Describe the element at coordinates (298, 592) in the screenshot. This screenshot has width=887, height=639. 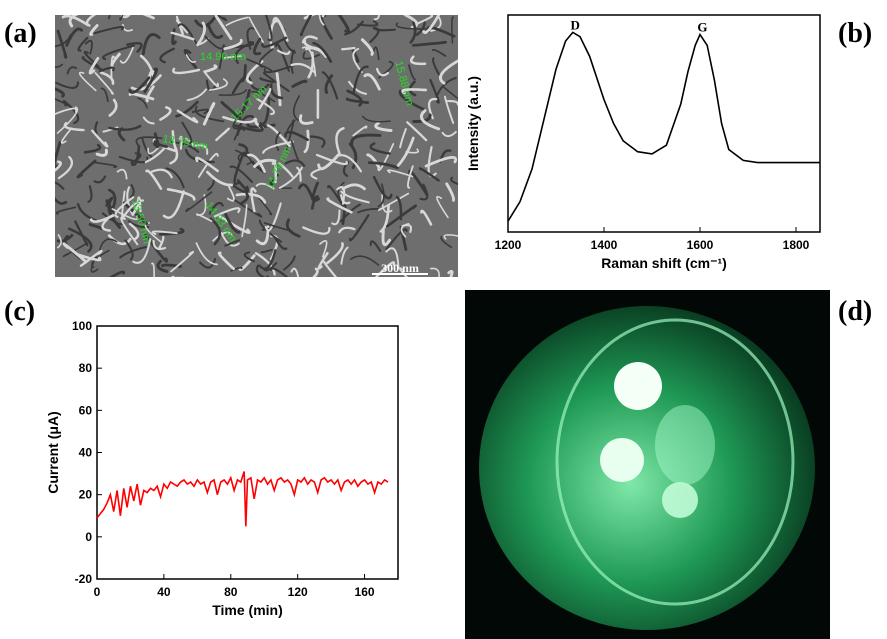
I see `x-tick-label: 120` at that location.